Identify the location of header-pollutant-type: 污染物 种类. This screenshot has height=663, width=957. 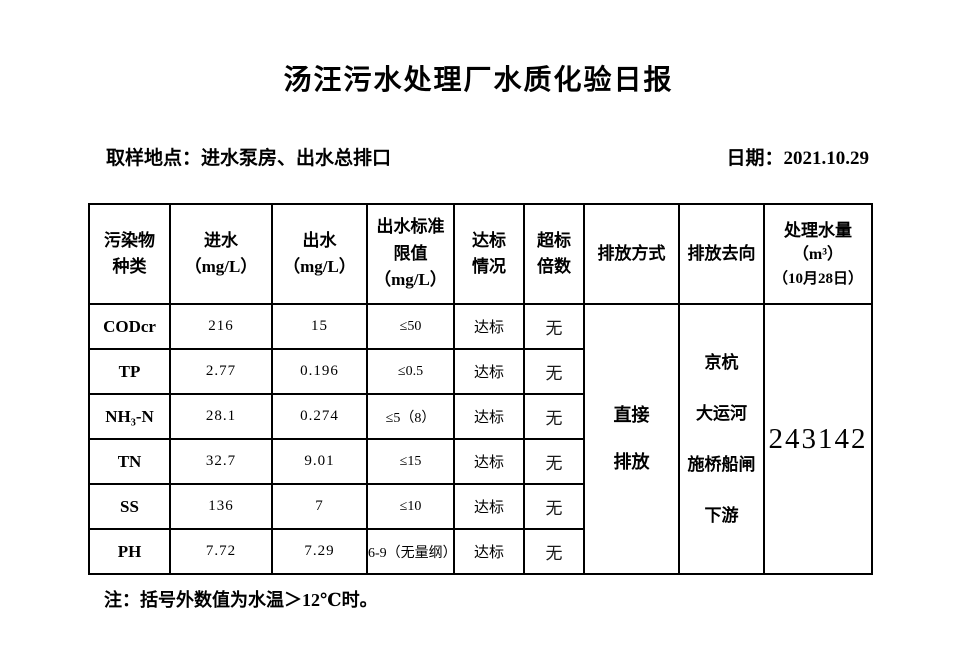
(129, 254).